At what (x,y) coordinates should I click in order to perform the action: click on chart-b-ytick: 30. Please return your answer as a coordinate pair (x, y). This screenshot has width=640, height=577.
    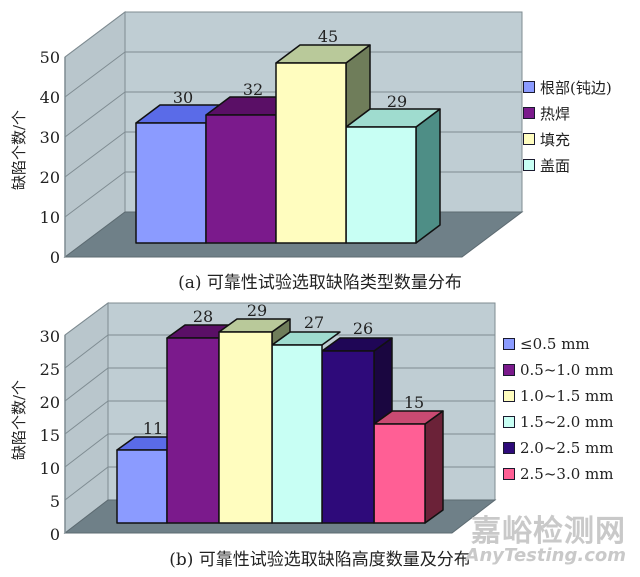
    Looking at the image, I should click on (50, 336).